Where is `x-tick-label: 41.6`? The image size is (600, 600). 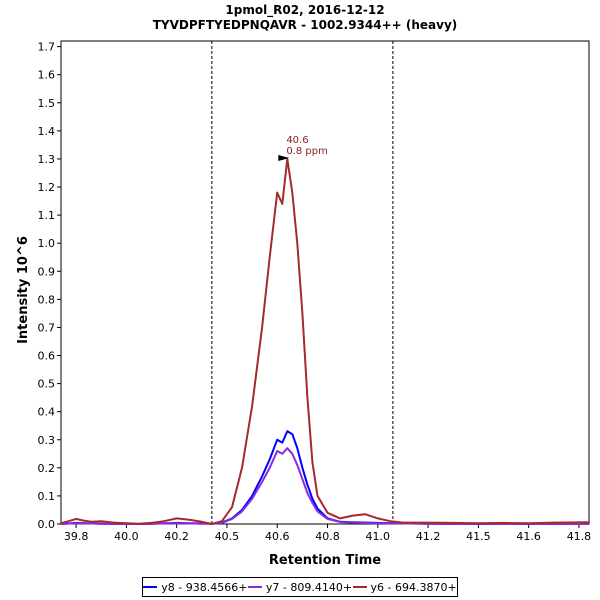
x-tick-label: 41.6 is located at coordinates (528, 536).